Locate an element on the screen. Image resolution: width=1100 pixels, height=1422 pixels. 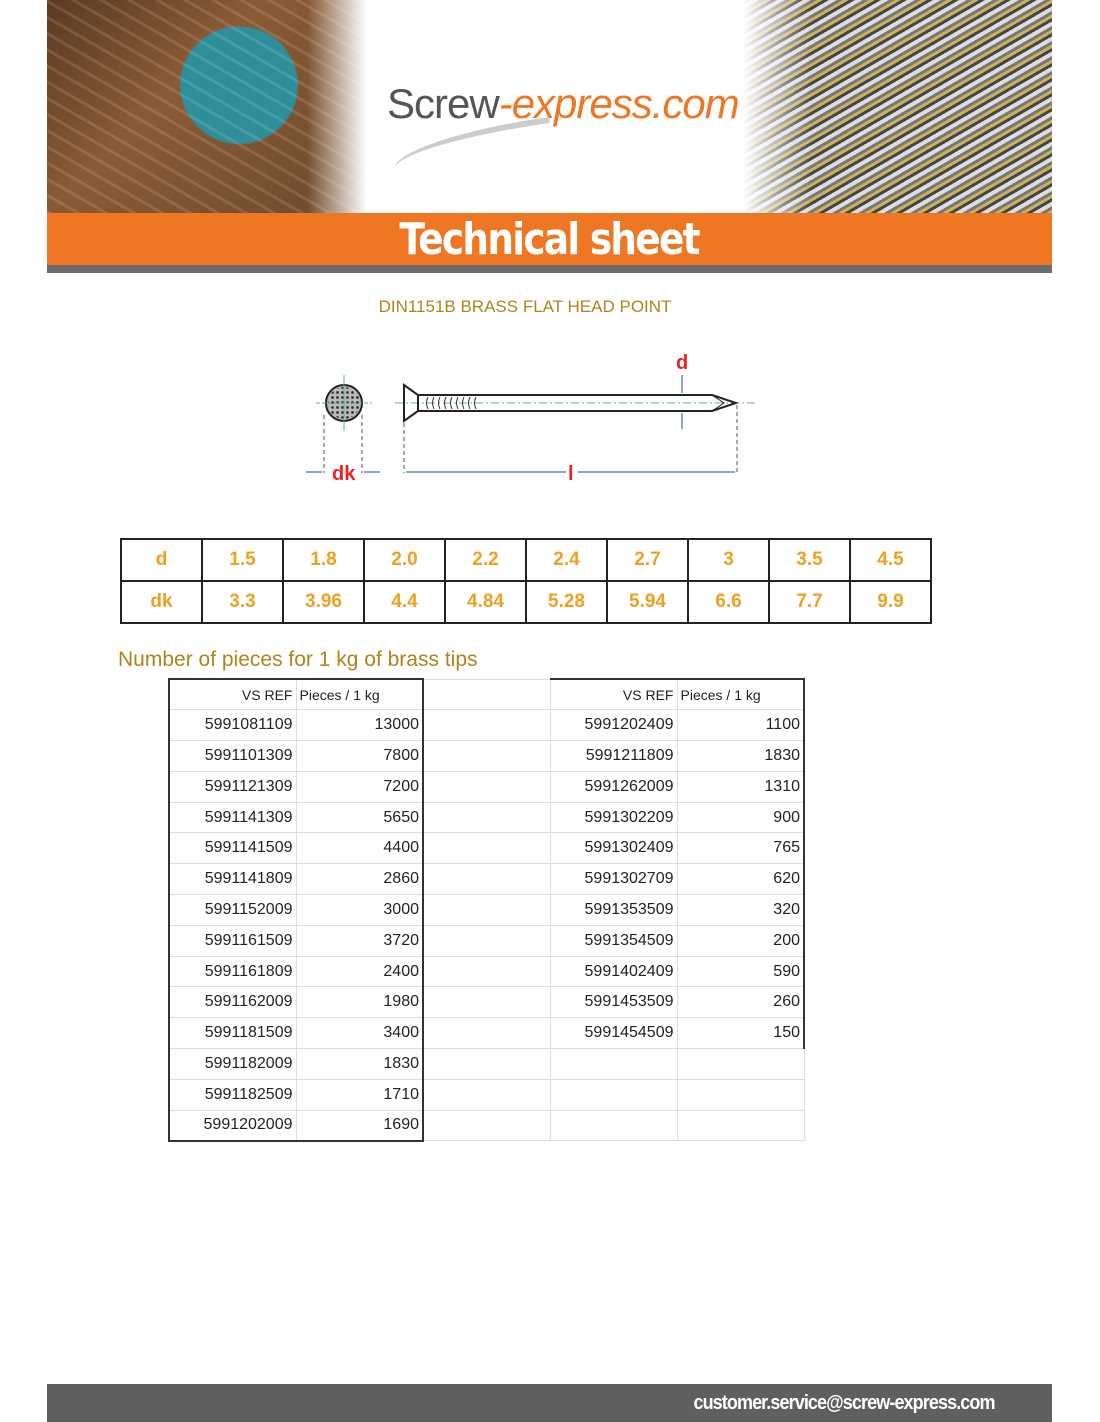
ref-cell is located at coordinates (613, 1064).